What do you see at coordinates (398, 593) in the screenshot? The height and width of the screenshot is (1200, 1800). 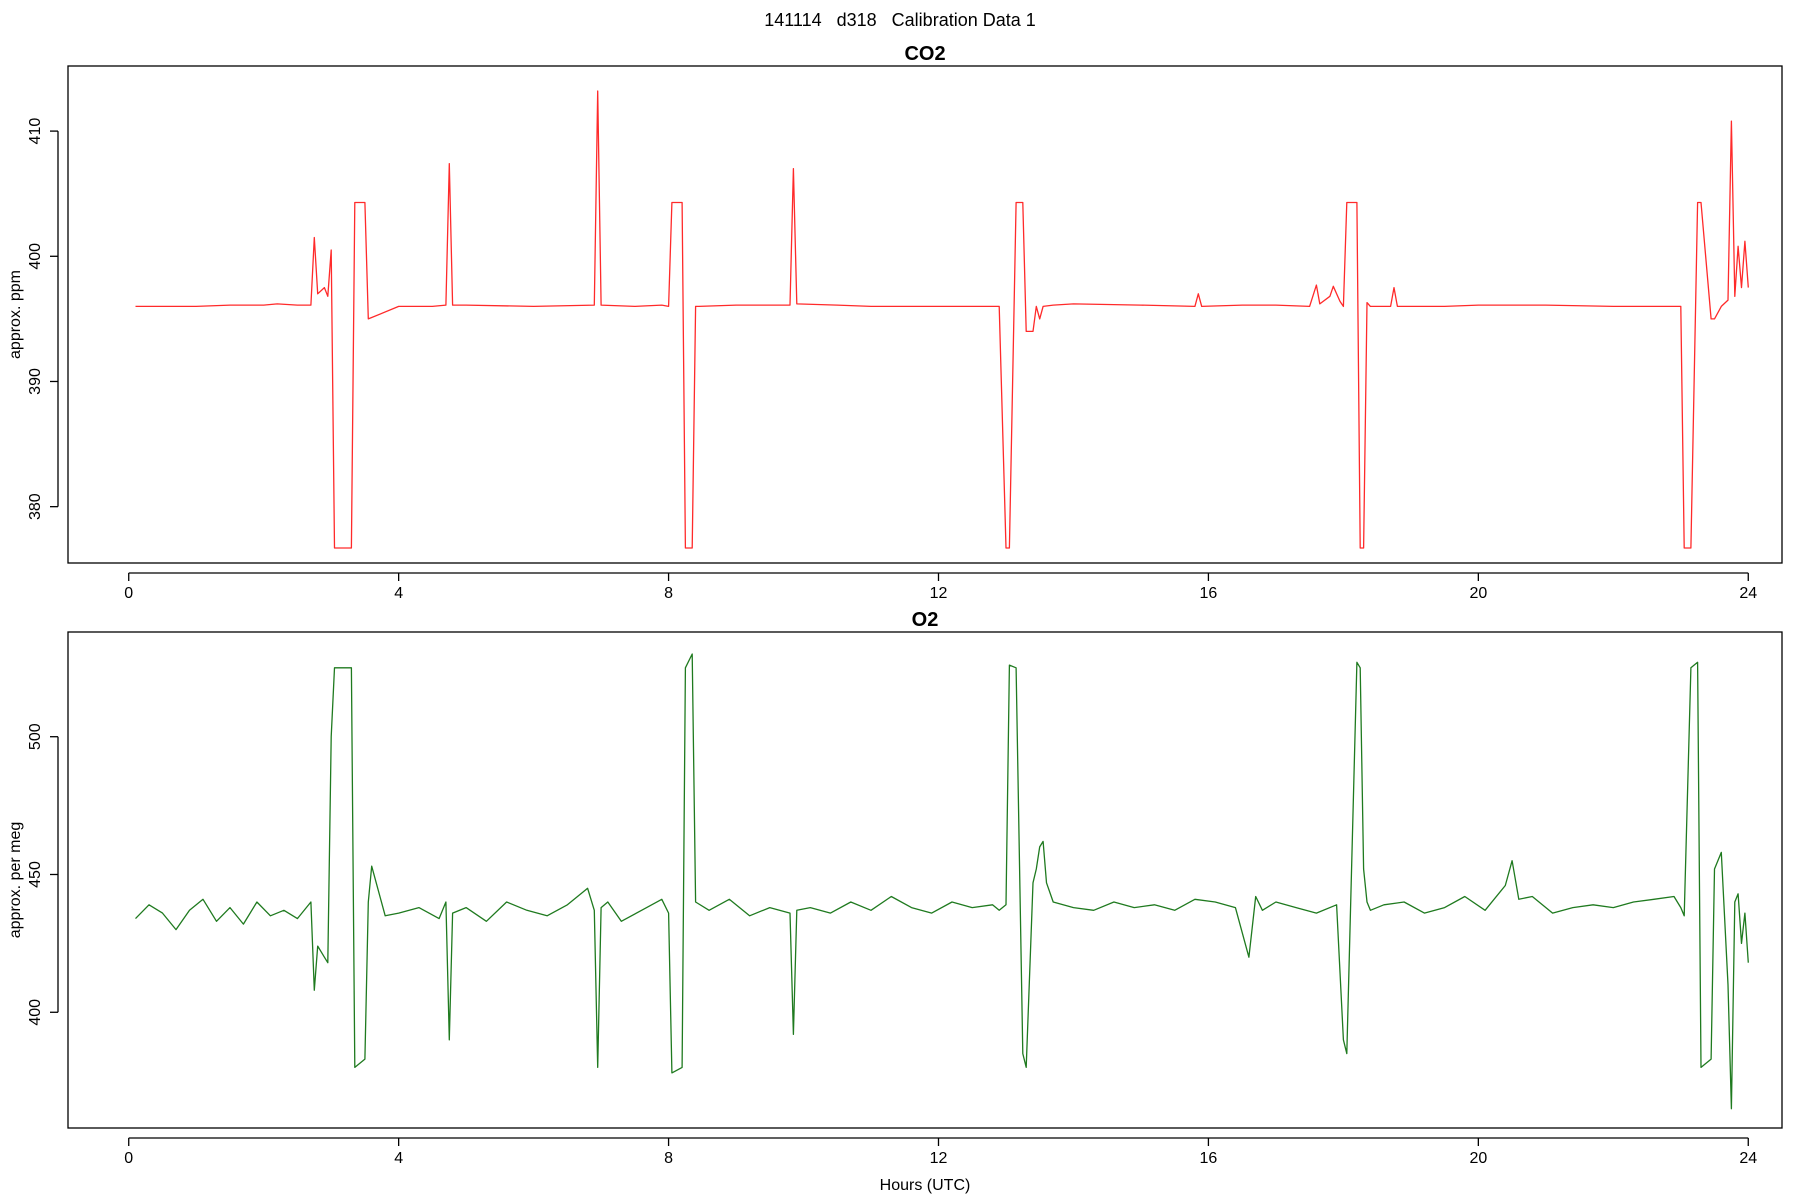 I see `co2-x-tick-label: 4` at bounding box center [398, 593].